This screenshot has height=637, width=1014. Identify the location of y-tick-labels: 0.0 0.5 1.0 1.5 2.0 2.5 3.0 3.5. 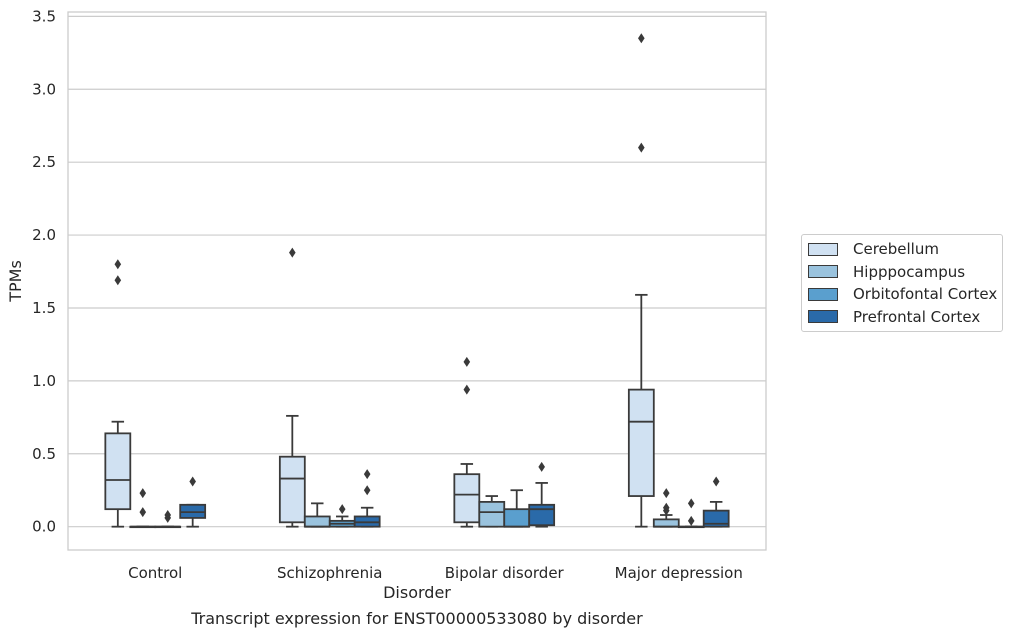
(44, 271).